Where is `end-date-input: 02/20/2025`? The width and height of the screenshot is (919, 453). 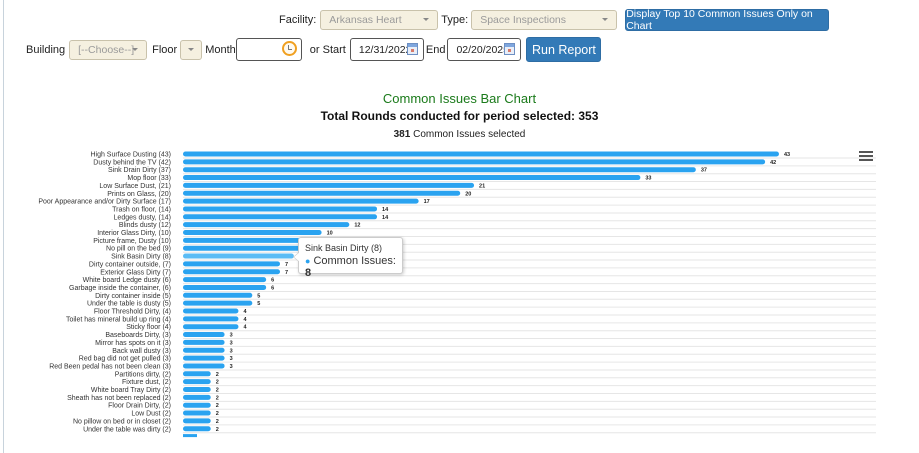 end-date-input: 02/20/2025 is located at coordinates (484, 49).